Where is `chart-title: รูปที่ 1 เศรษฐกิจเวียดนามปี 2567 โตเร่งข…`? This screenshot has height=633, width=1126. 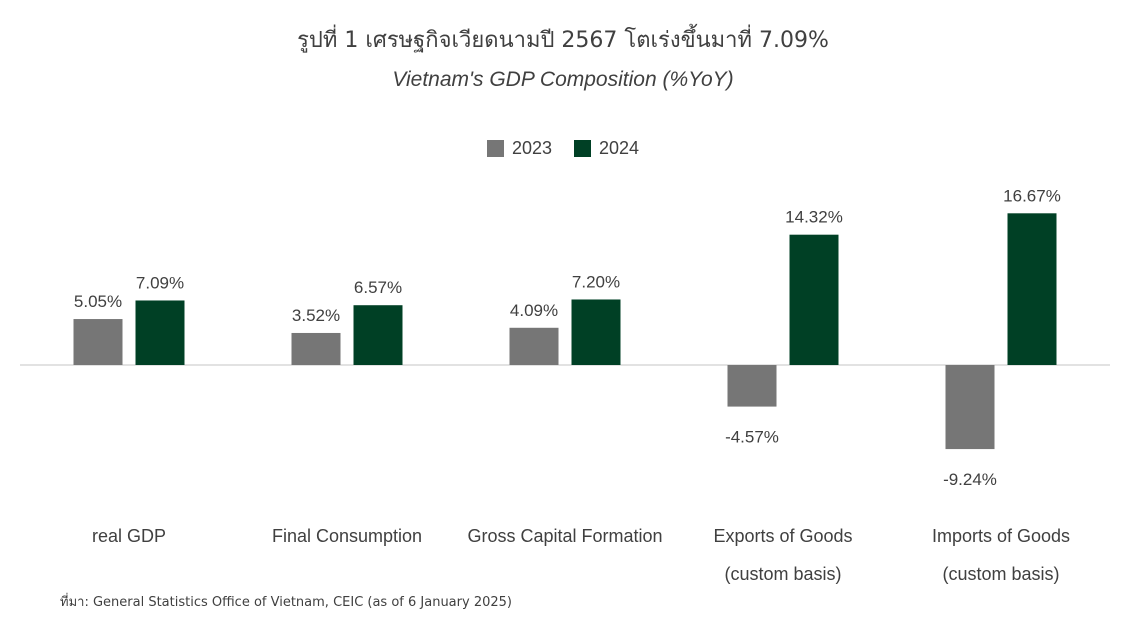 chart-title: รูปที่ 1 เศรษฐกิจเวียดนามปี 2567 โตเร่งข… is located at coordinates (563, 40).